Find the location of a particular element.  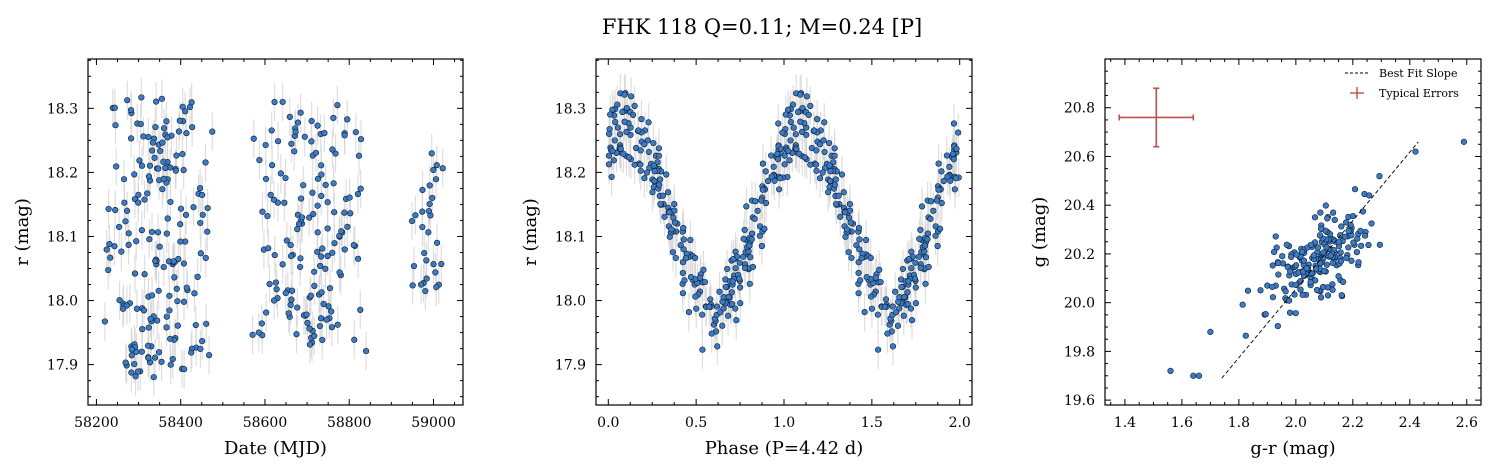

y-tick-label: 18.3 is located at coordinates (62, 109).